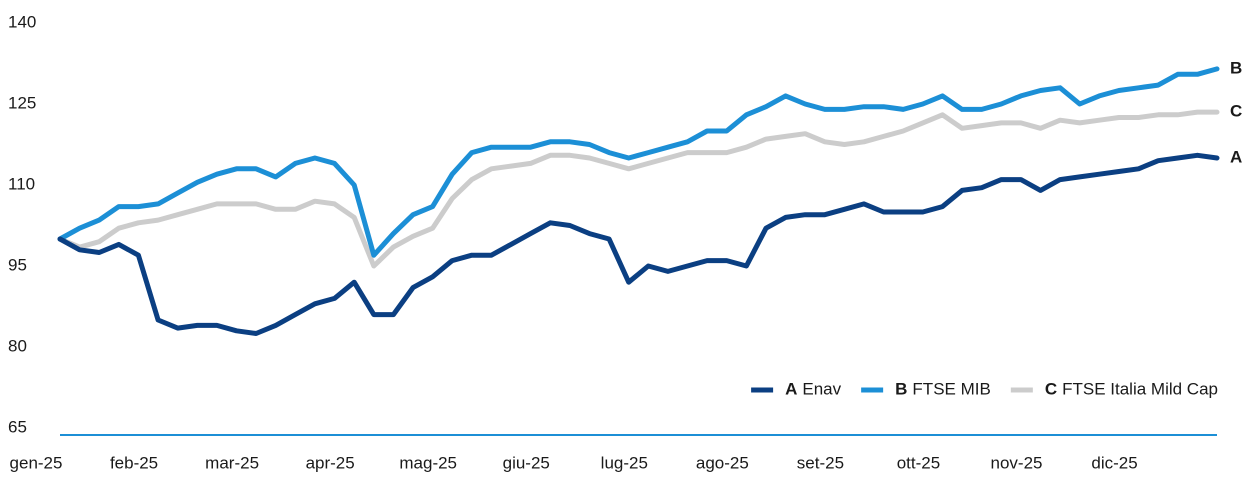  What do you see at coordinates (1140, 388) in the screenshot?
I see `legend-label: FTSE Italia Mild Cap` at bounding box center [1140, 388].